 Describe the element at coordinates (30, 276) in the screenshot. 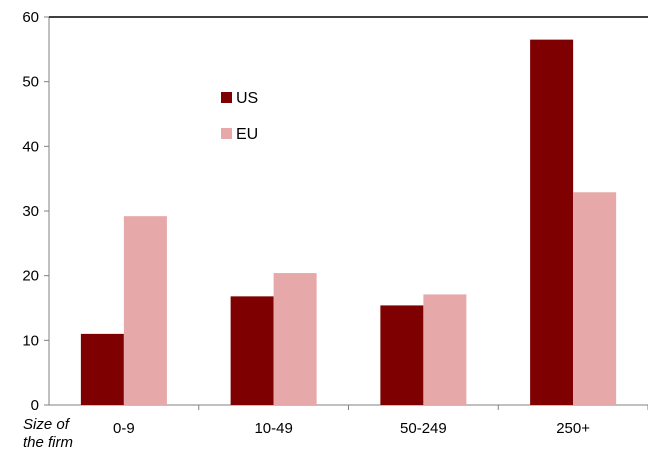

I see `y-tick-label: 20` at that location.